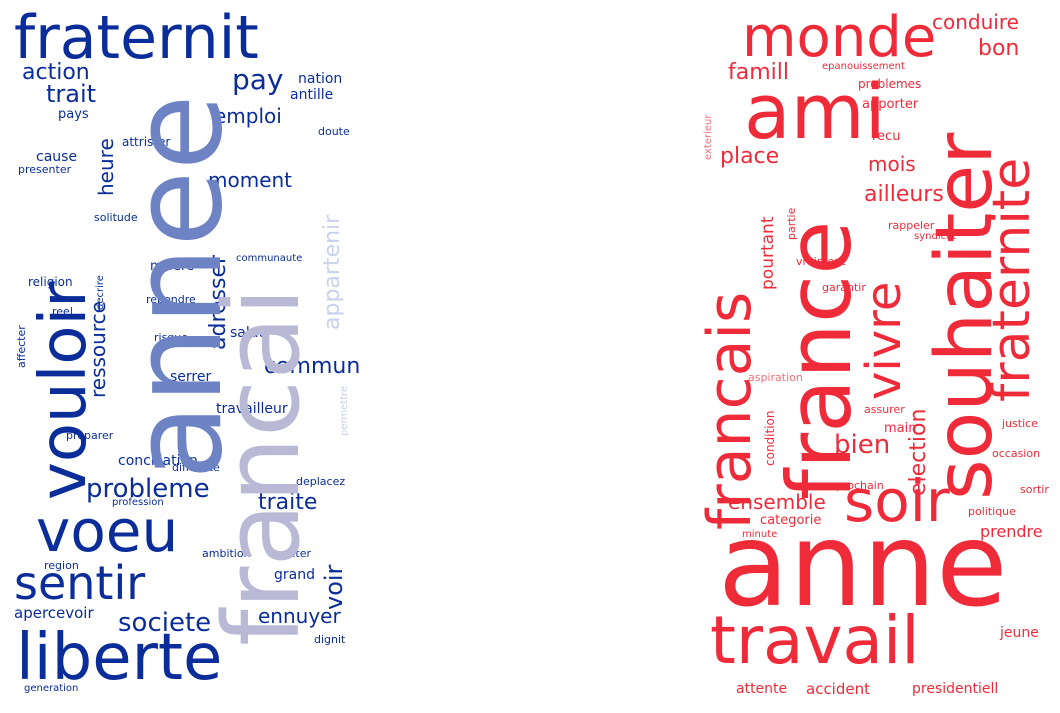 This screenshot has height=713, width=1060. Describe the element at coordinates (294, 575) in the screenshot. I see `word: grand` at that location.